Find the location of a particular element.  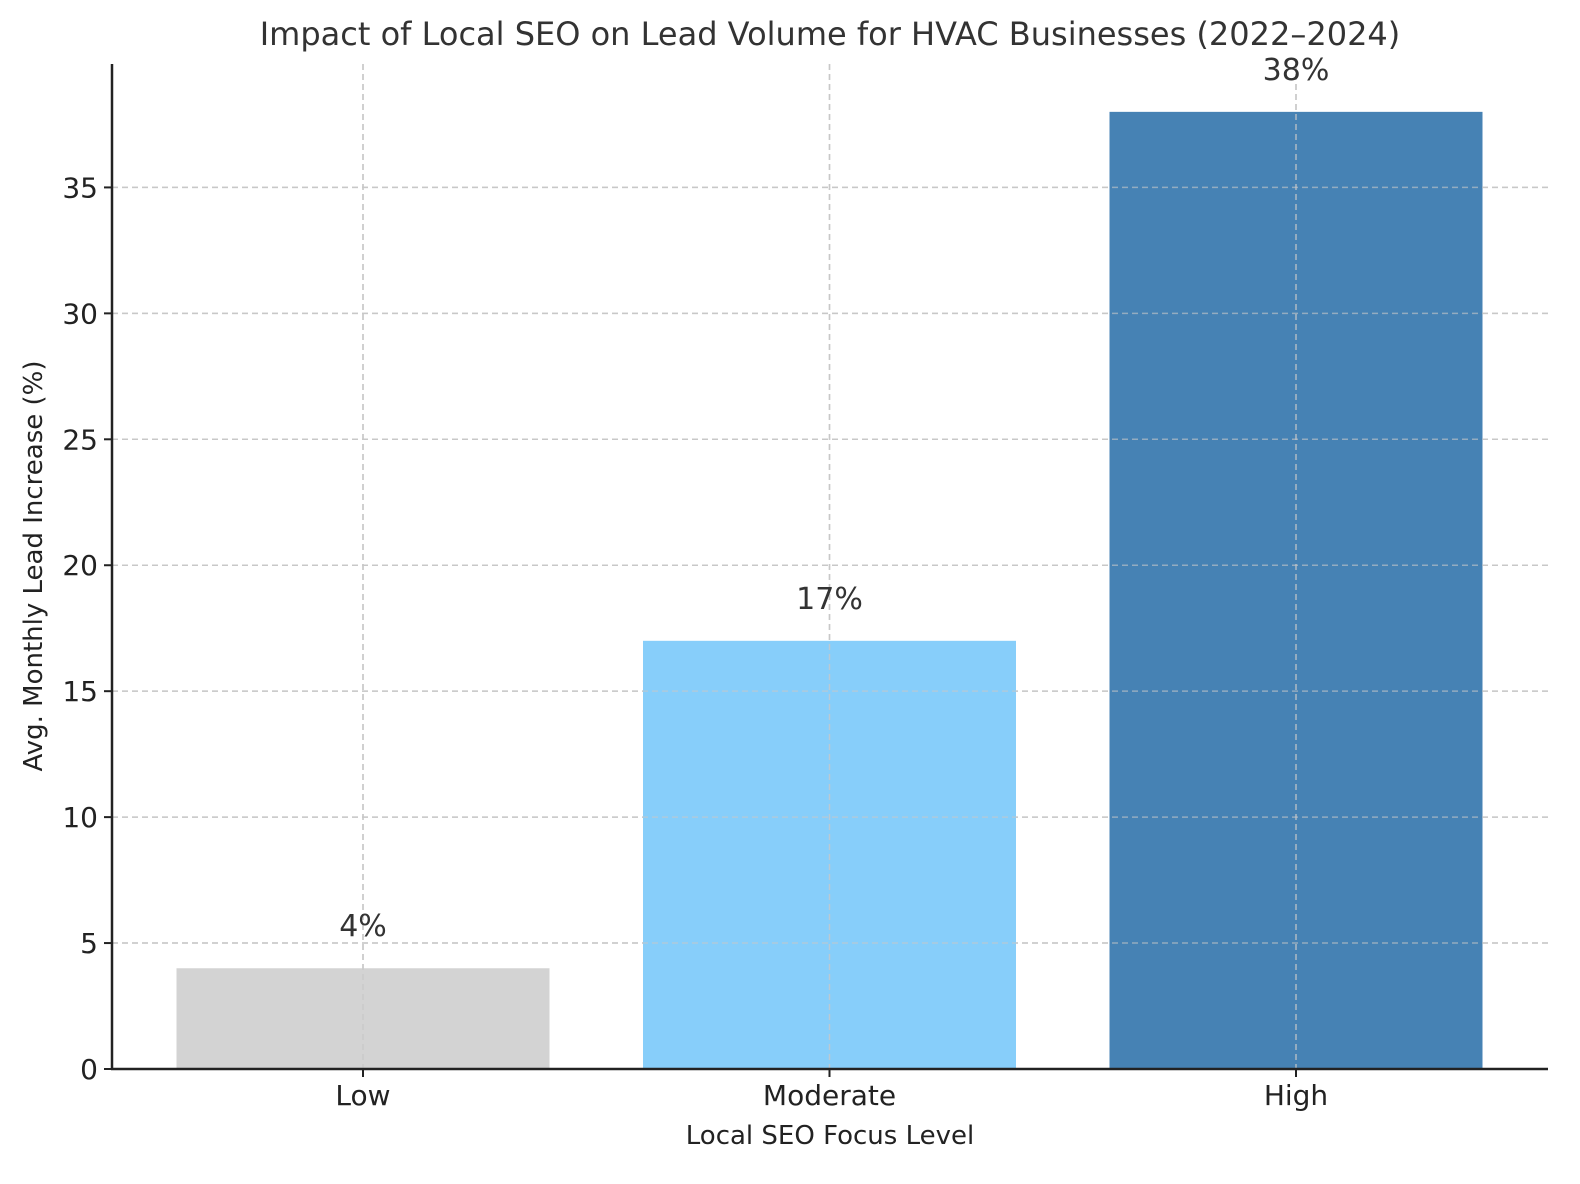

y-tick-label: 15 is located at coordinates (80, 691).